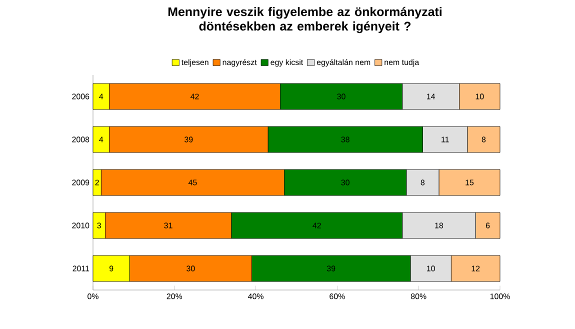  Describe the element at coordinates (305, 20) in the screenshot. I see `chart-title: Mennyire veszik figyelembe az önkormányzati döntésekben az emberek igényeit ?` at that location.